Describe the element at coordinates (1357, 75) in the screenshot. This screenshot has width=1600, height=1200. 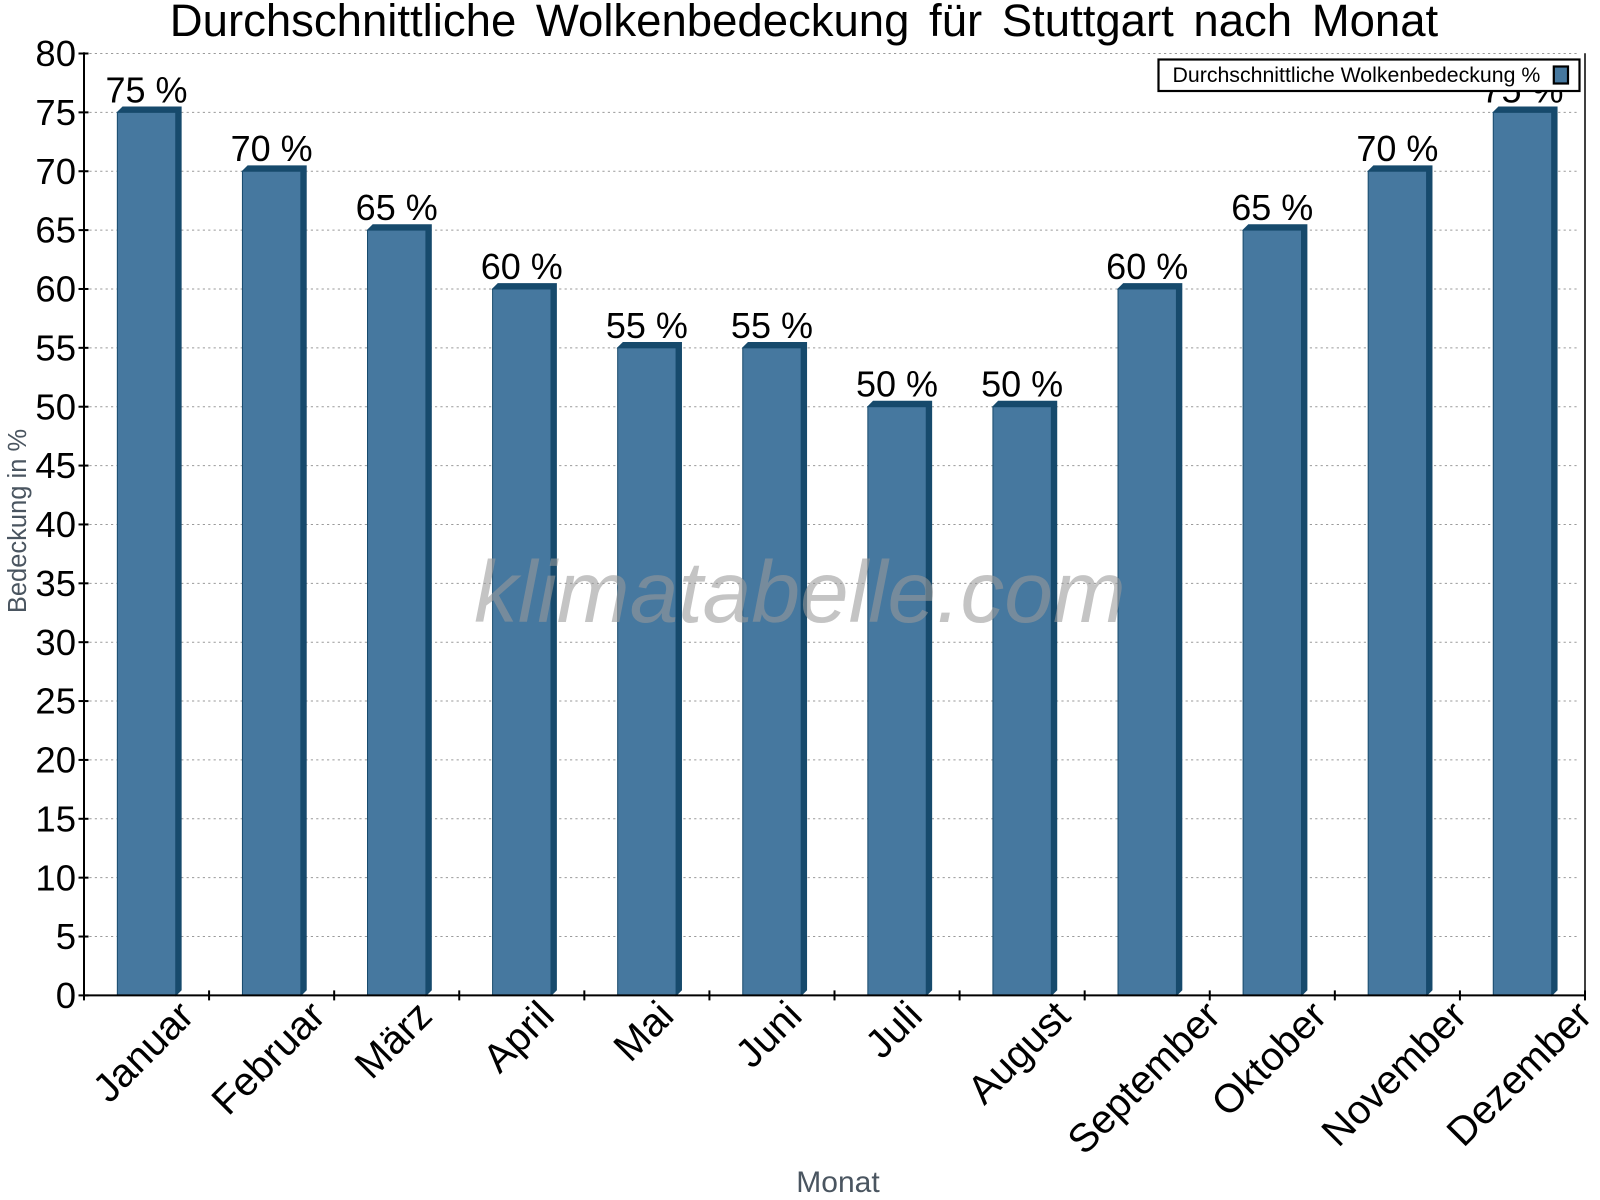
I see `svg-text:Durchschnittliche Wolkenbedeck: Durchschnittliche Wolkenbedeckung %` at that location.